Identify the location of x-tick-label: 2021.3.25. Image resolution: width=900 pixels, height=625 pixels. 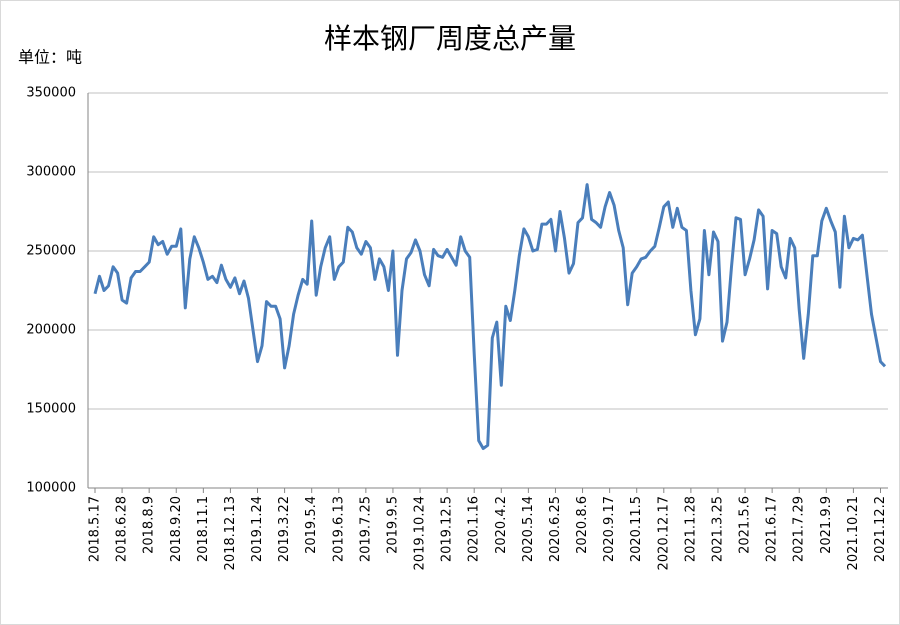
(717, 529).